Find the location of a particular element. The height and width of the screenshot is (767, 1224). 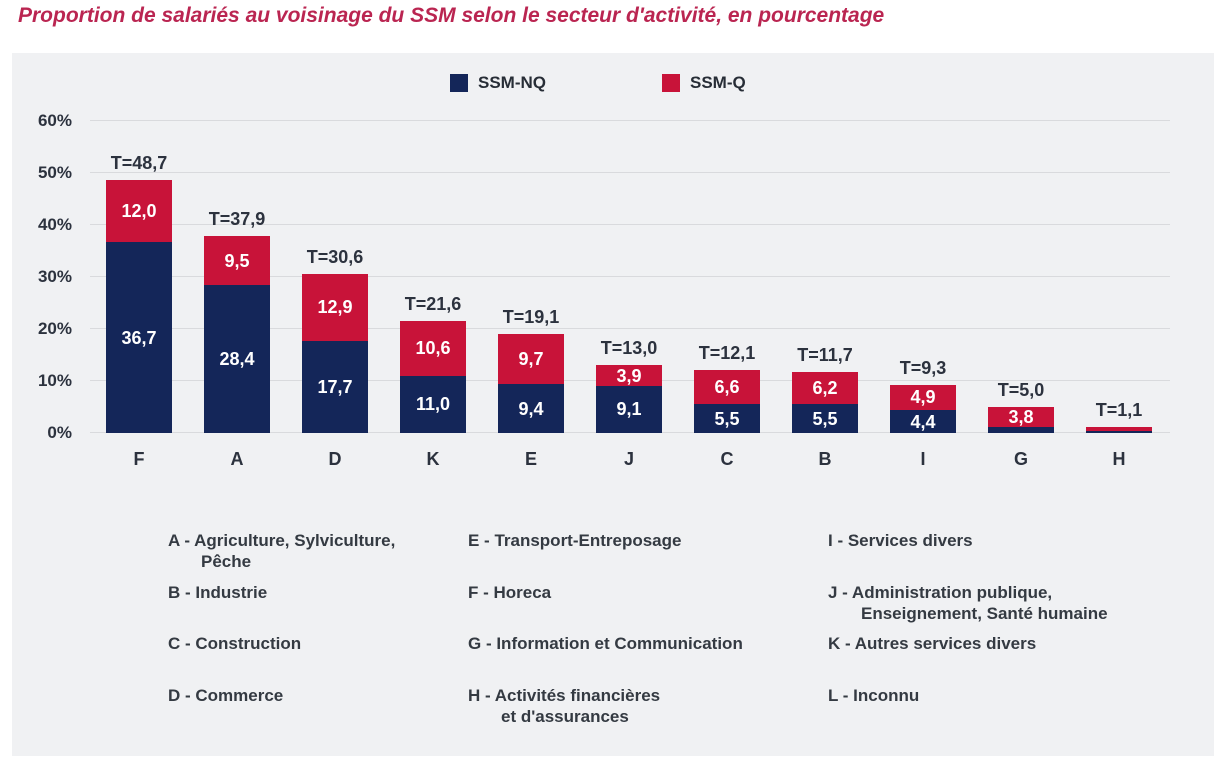

bar-segment-label: 9,4 is located at coordinates (531, 408).